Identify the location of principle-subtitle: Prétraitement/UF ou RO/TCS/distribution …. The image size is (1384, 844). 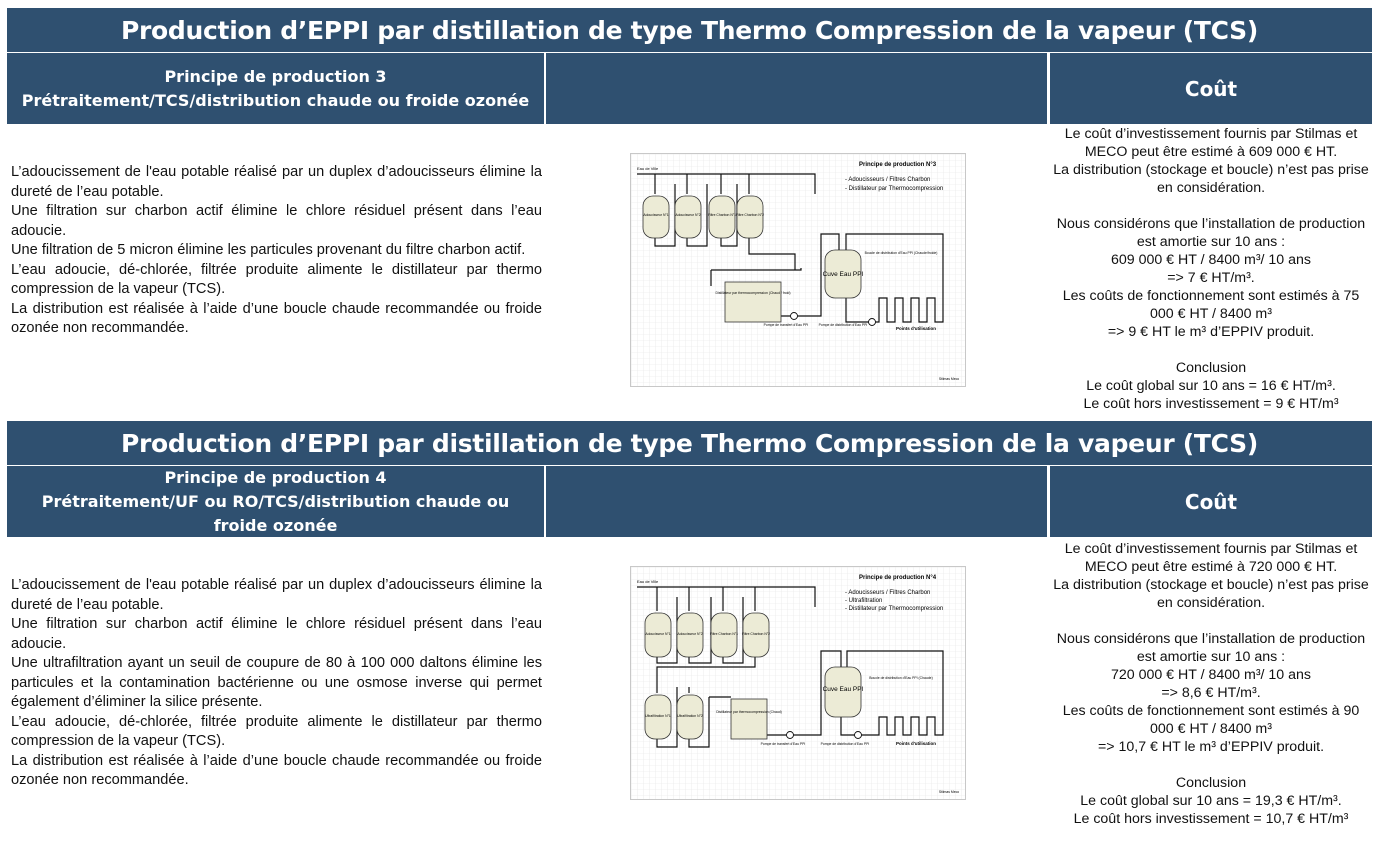
(275, 513).